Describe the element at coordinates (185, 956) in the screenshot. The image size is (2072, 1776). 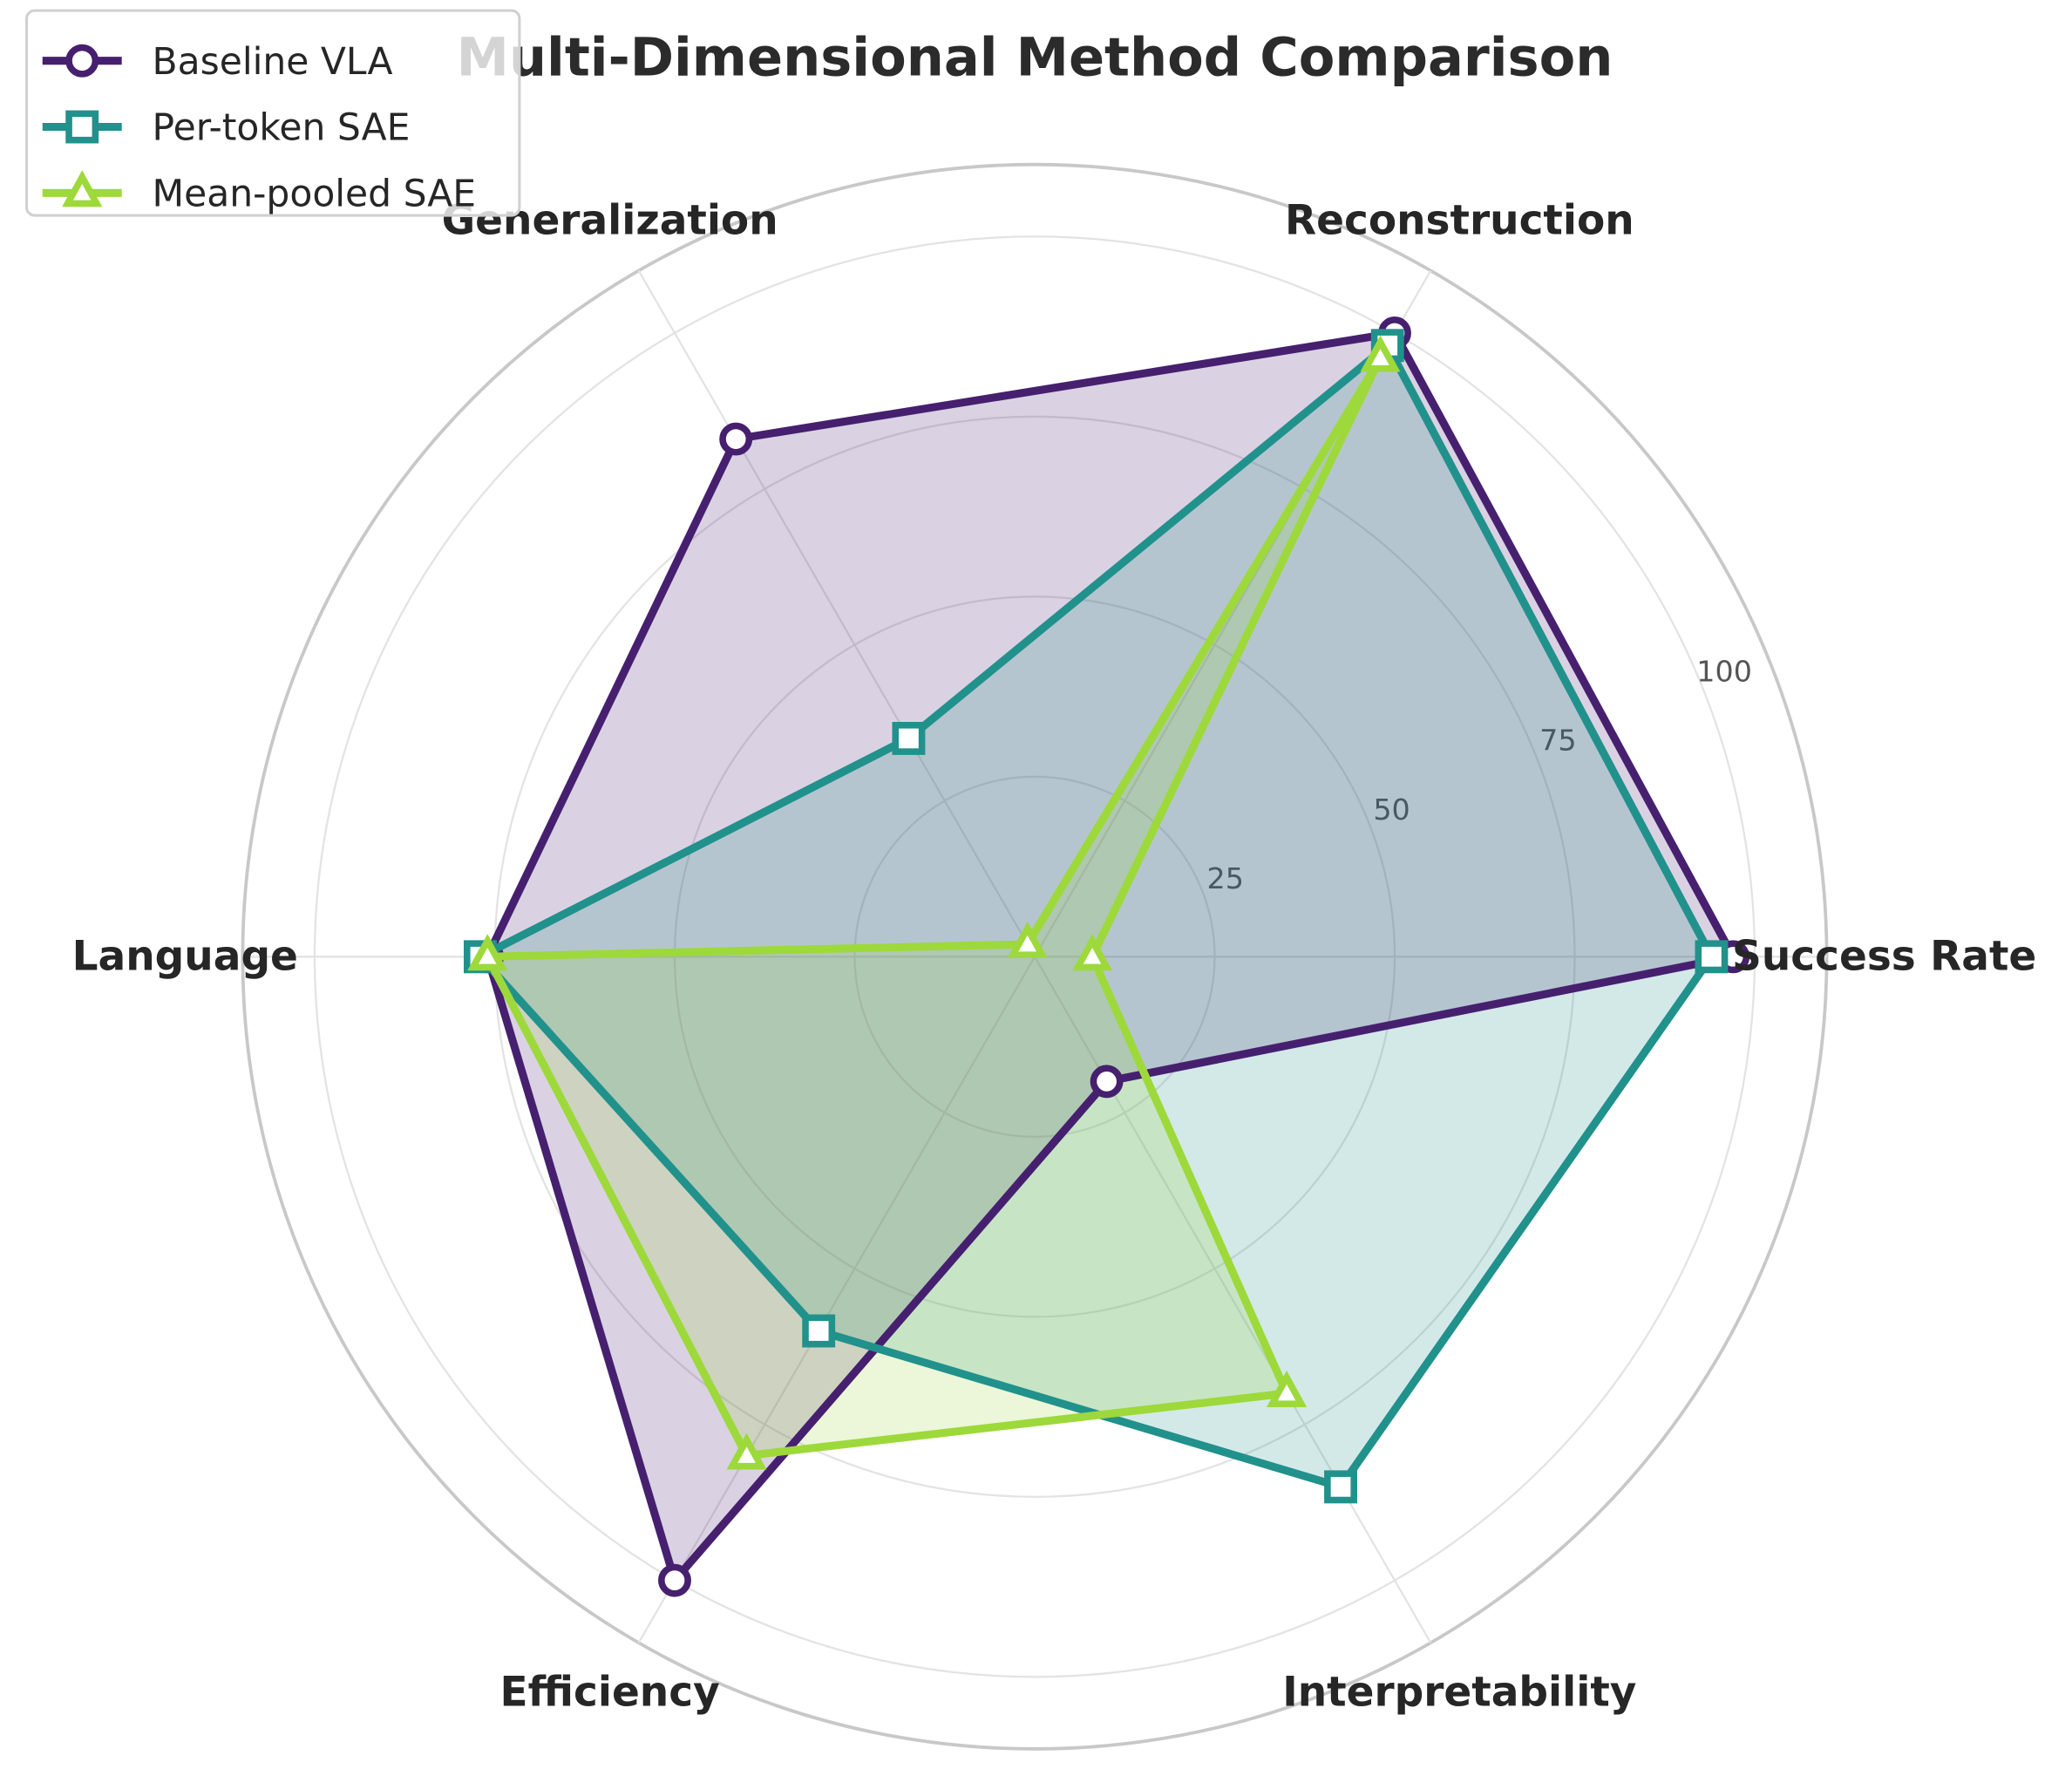
I see `axis-label: Language` at that location.